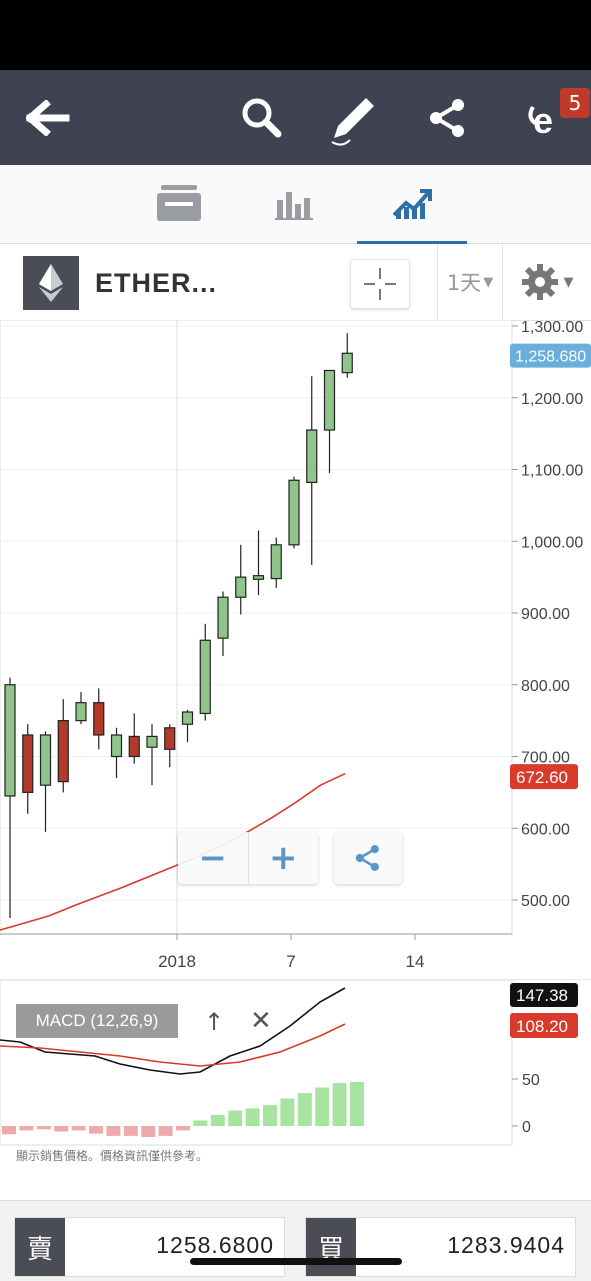 The height and width of the screenshot is (1281, 591). I want to click on y-tick-label: 900.00, so click(545, 614).